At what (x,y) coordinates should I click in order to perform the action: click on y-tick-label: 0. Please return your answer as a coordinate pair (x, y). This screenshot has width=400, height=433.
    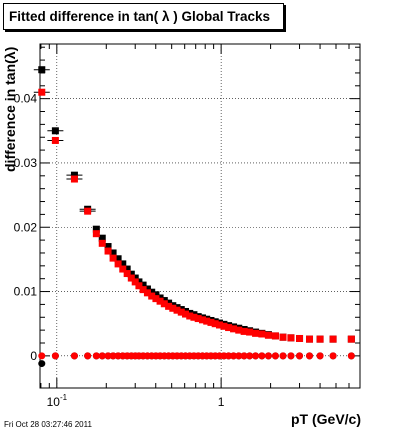
    Looking at the image, I should click on (33, 356).